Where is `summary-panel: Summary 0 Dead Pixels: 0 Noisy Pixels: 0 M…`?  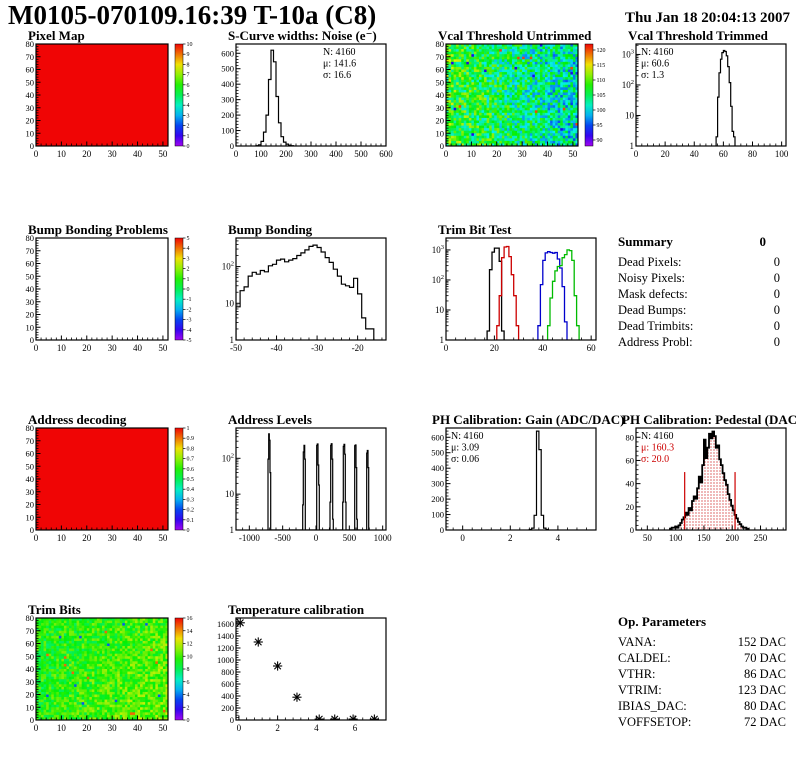 summary-panel: Summary 0 Dead Pixels: 0 Noisy Pixels: 0 M… is located at coordinates (699, 292).